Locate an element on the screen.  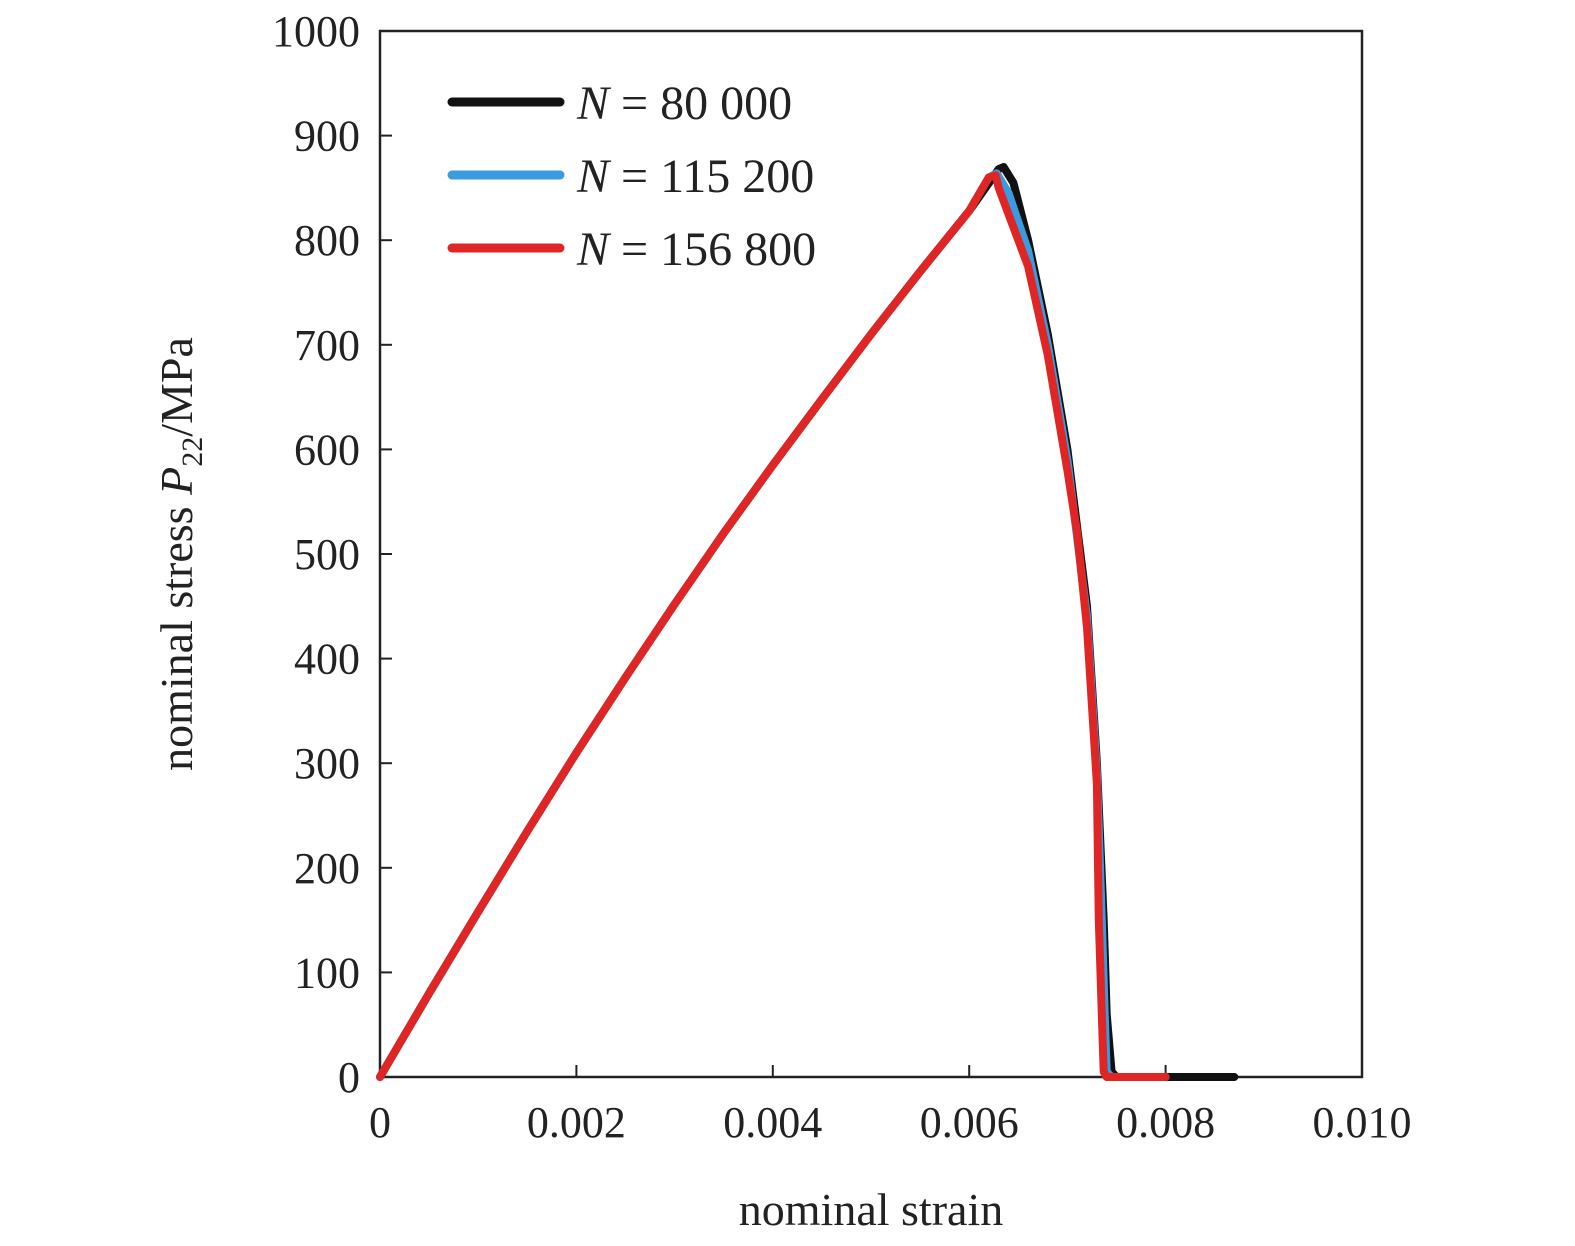
y-tick-label: 500 is located at coordinates (327, 554).